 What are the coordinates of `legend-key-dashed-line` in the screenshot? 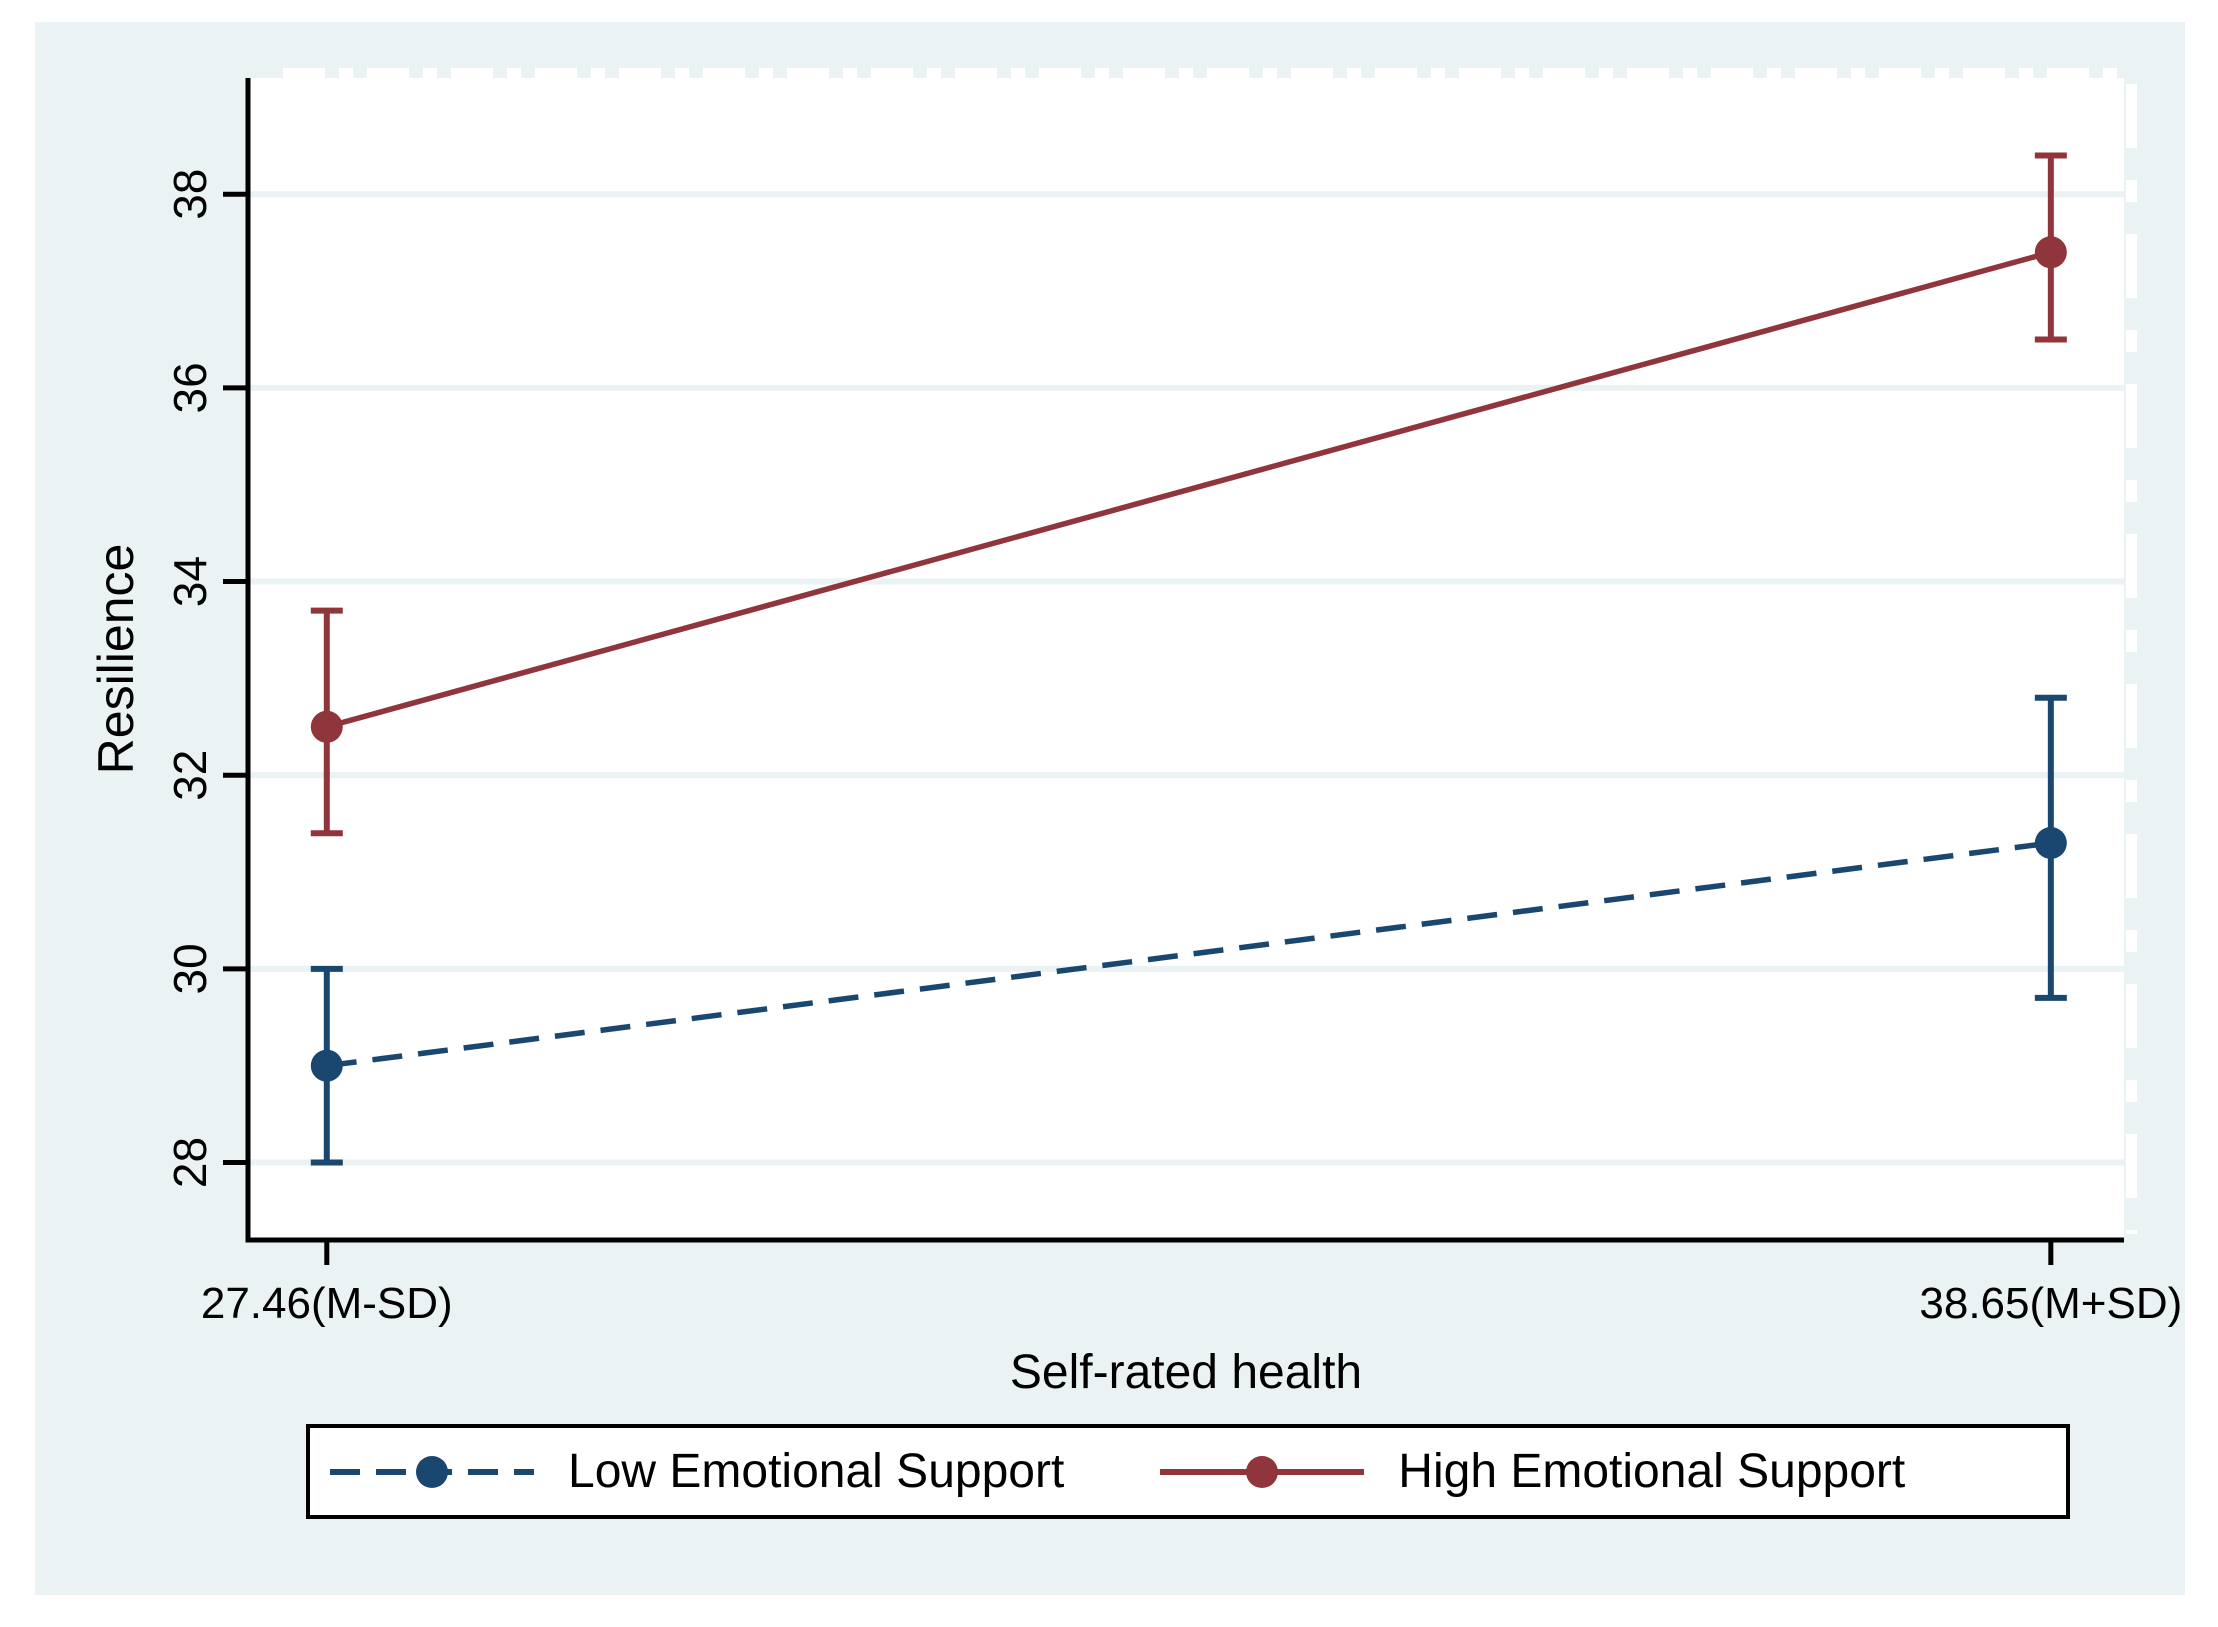 It's located at (432, 1471).